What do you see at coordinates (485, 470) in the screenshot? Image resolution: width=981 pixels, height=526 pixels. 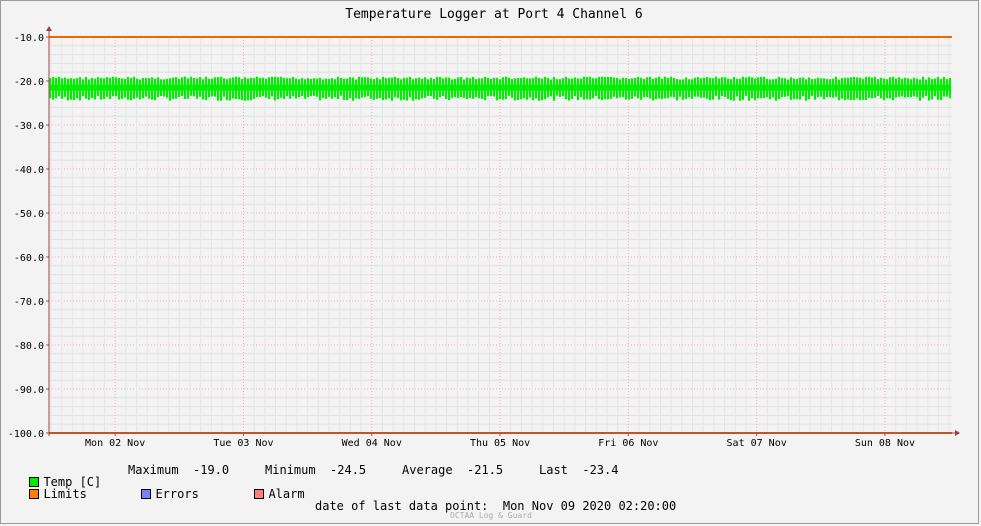 I see `stat-avg-value: -21.5` at bounding box center [485, 470].